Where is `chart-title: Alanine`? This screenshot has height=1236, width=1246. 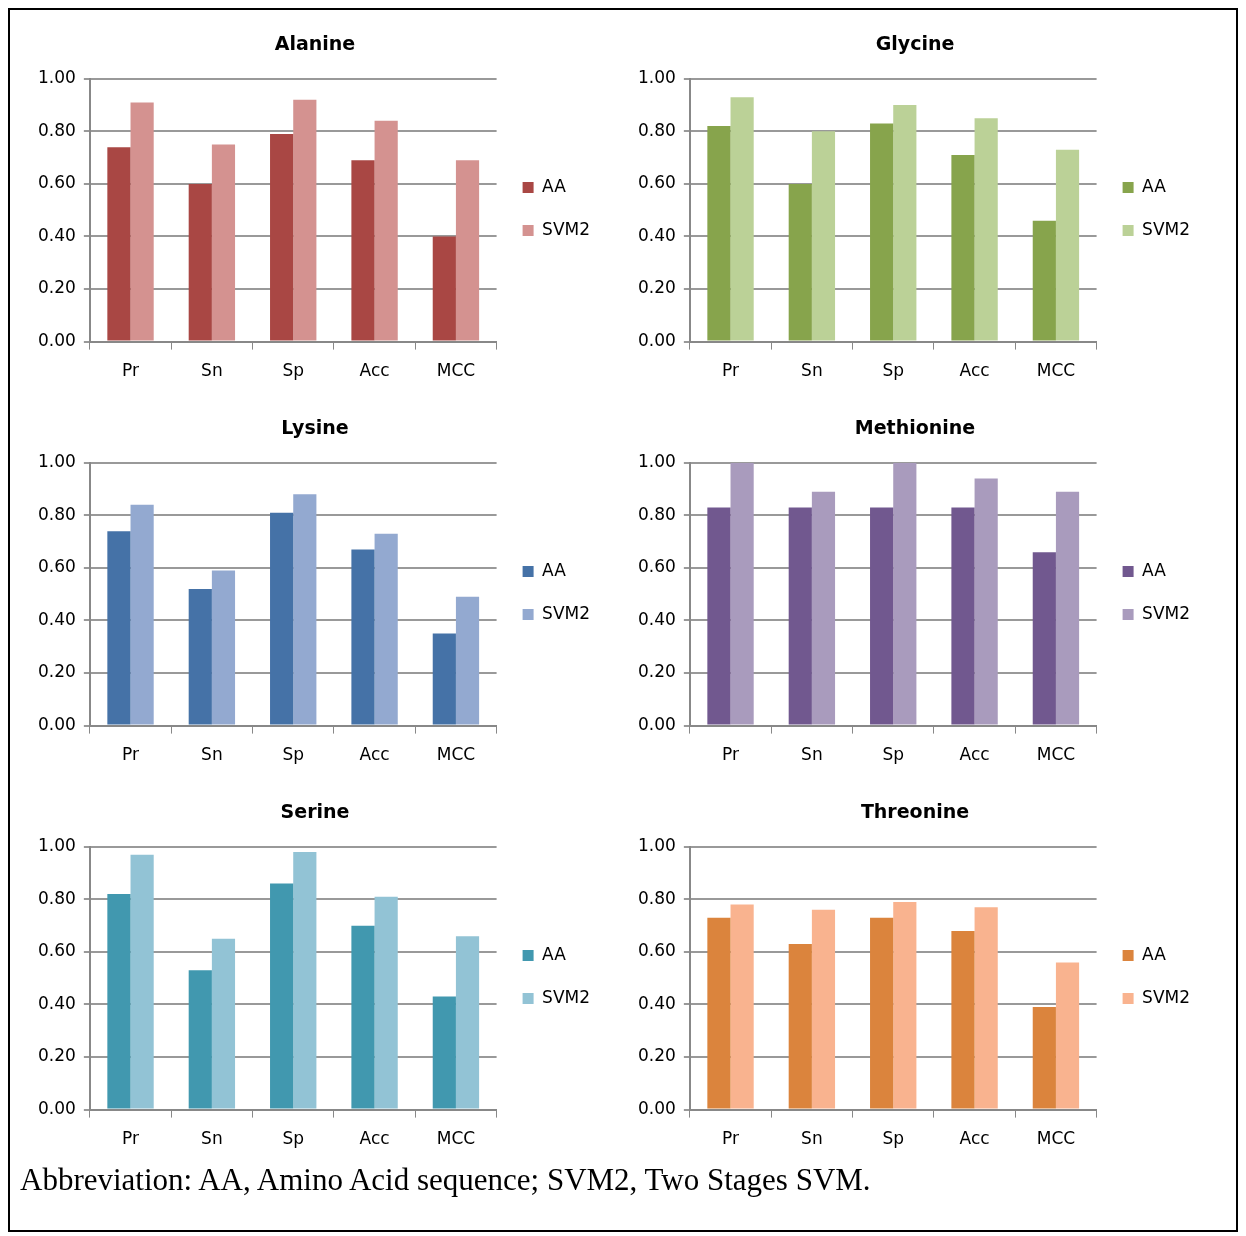 chart-title: Alanine is located at coordinates (315, 43).